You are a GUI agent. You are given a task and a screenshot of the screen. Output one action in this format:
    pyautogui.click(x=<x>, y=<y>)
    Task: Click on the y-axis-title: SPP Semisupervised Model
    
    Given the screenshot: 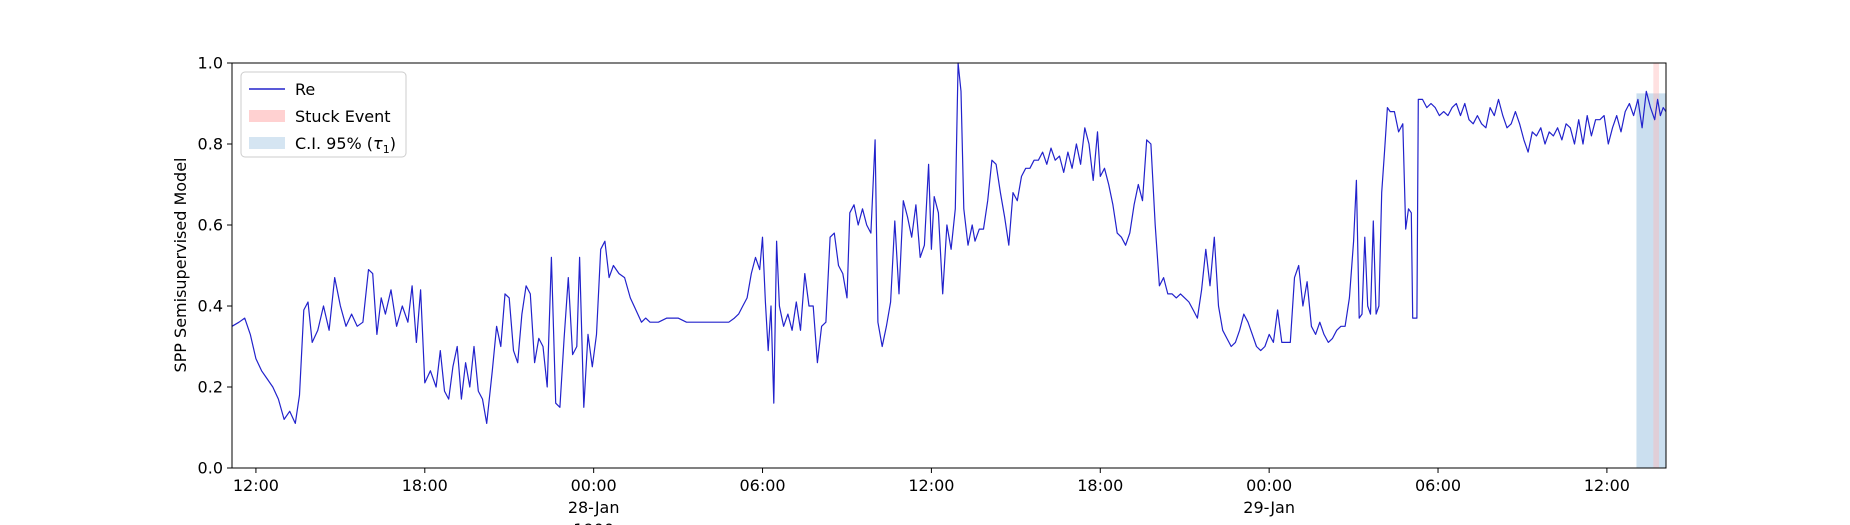 What is the action you would take?
    pyautogui.click(x=180, y=265)
    